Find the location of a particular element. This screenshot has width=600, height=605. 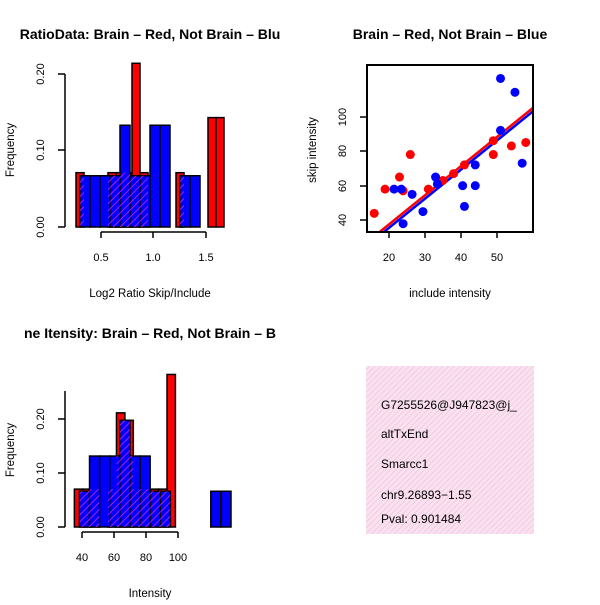

event-type: altTxEnd is located at coordinates (404, 434).